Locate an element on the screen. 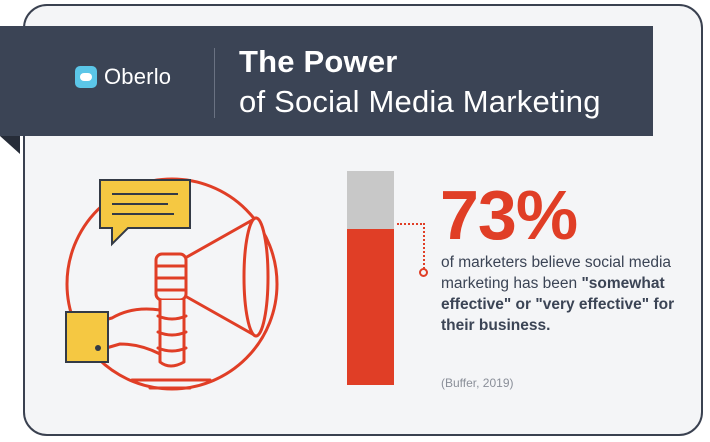 This screenshot has height=442, width=710. oberlo-logo-icon is located at coordinates (86, 77).